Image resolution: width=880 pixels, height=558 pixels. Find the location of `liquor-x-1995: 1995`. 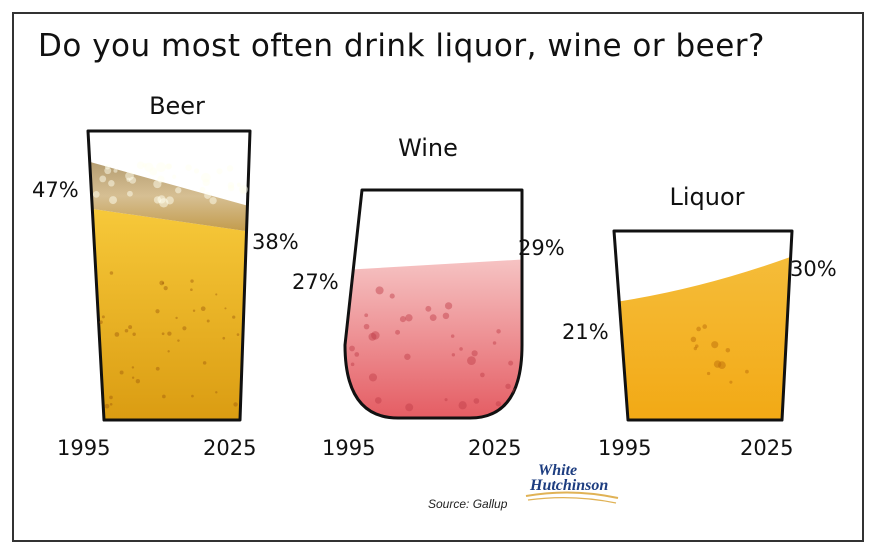

liquor-x-1995: 1995 is located at coordinates (624, 448).